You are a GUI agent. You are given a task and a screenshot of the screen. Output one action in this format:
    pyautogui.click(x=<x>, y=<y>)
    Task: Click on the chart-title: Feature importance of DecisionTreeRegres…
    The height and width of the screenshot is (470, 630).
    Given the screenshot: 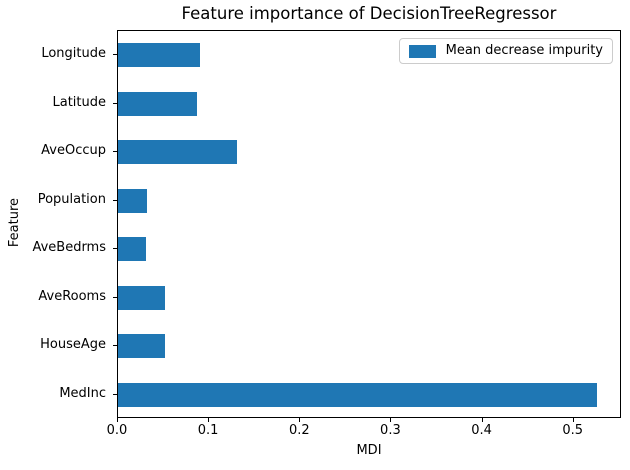 What is the action you would take?
    pyautogui.click(x=369, y=13)
    